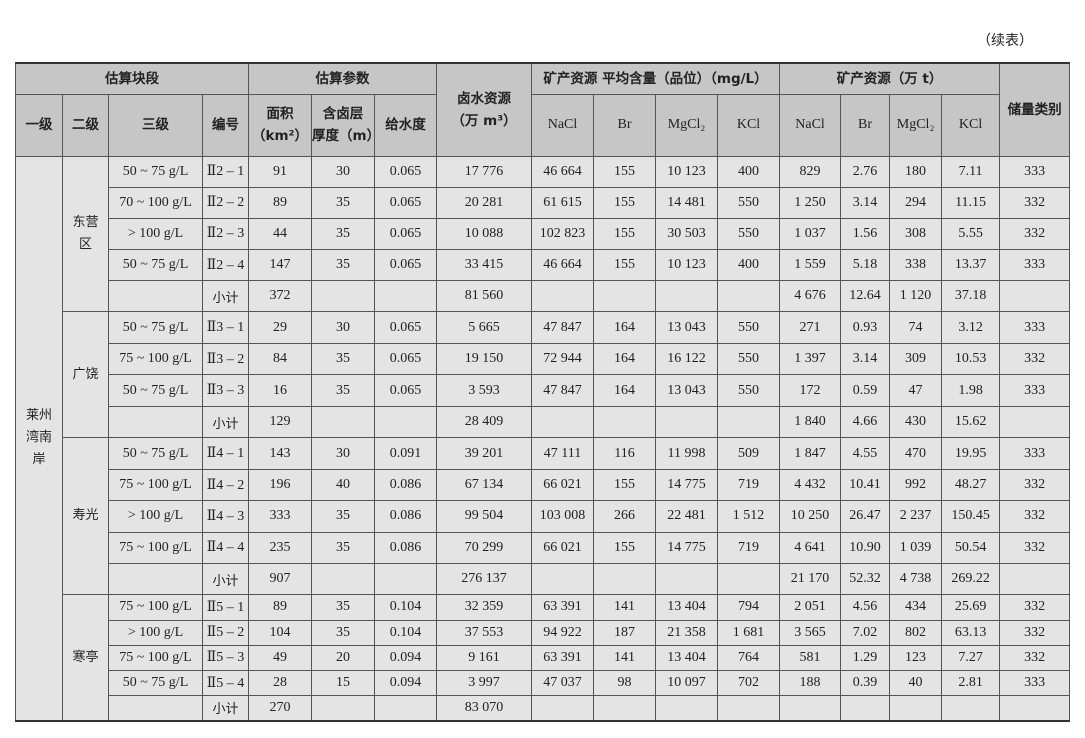  What do you see at coordinates (405, 453) in the screenshot?
I see `specific-yield-cell: 0.091` at bounding box center [405, 453].